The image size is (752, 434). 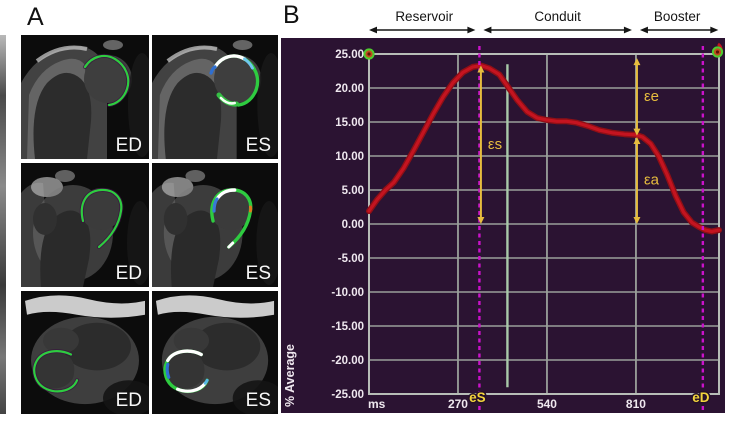 What do you see at coordinates (495, 144) in the screenshot?
I see `annotation-label-εs: εs` at bounding box center [495, 144].